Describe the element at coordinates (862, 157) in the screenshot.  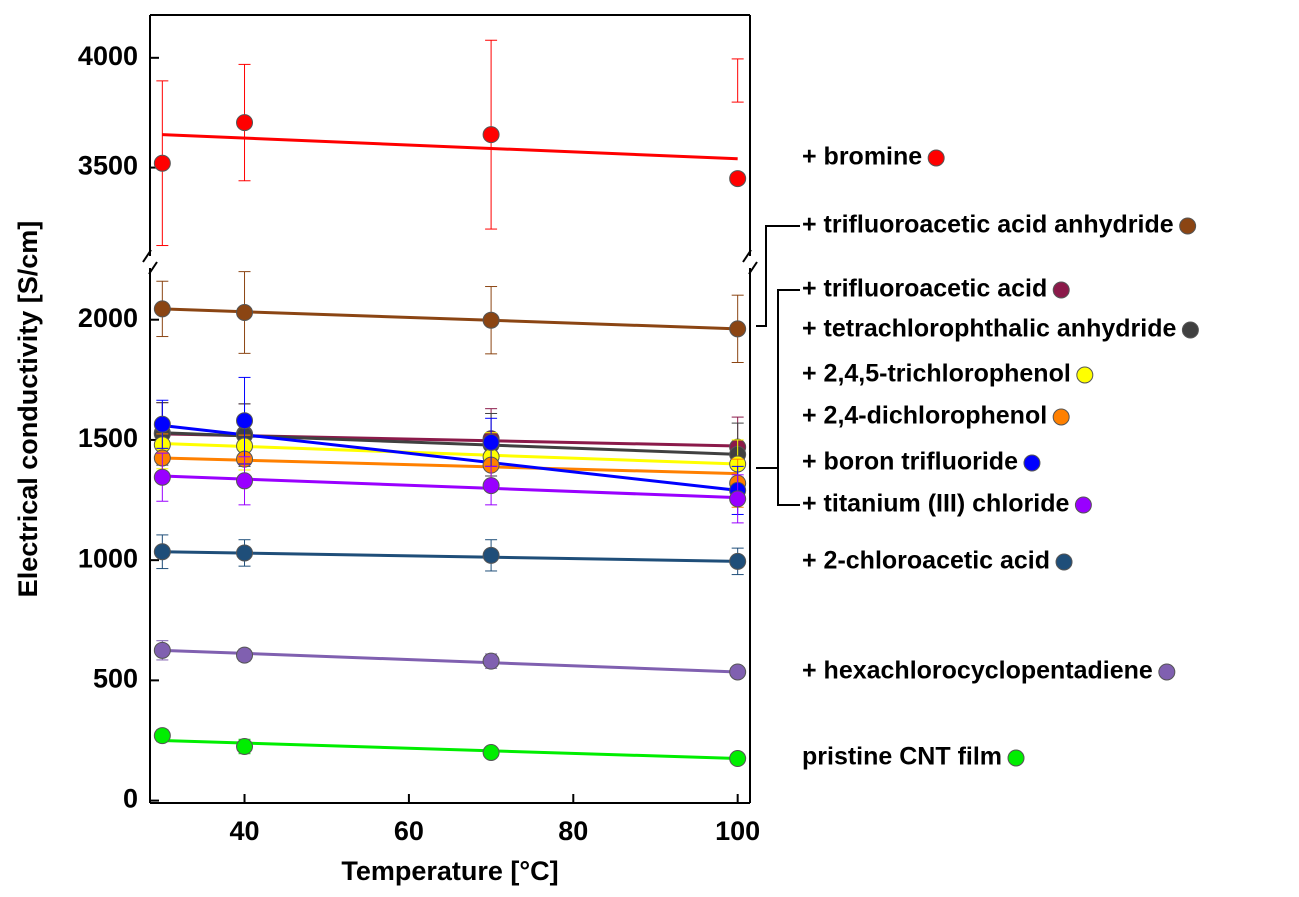
I see `legend-label: + bromine` at that location.